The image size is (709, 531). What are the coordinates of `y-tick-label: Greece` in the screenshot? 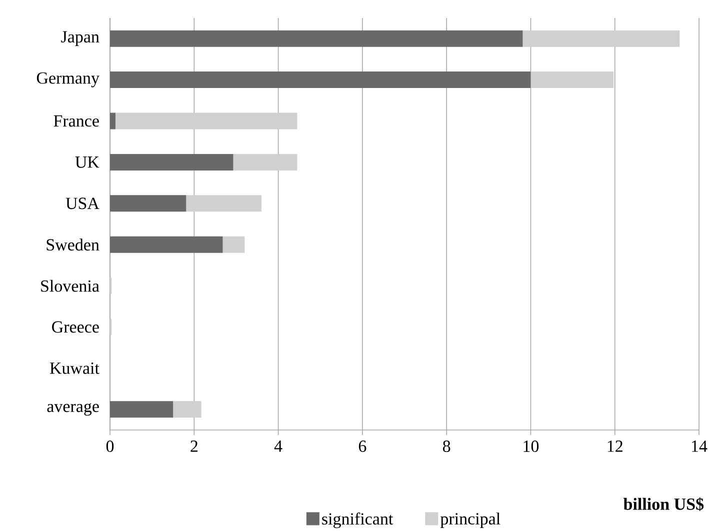 It's located at (75, 327).